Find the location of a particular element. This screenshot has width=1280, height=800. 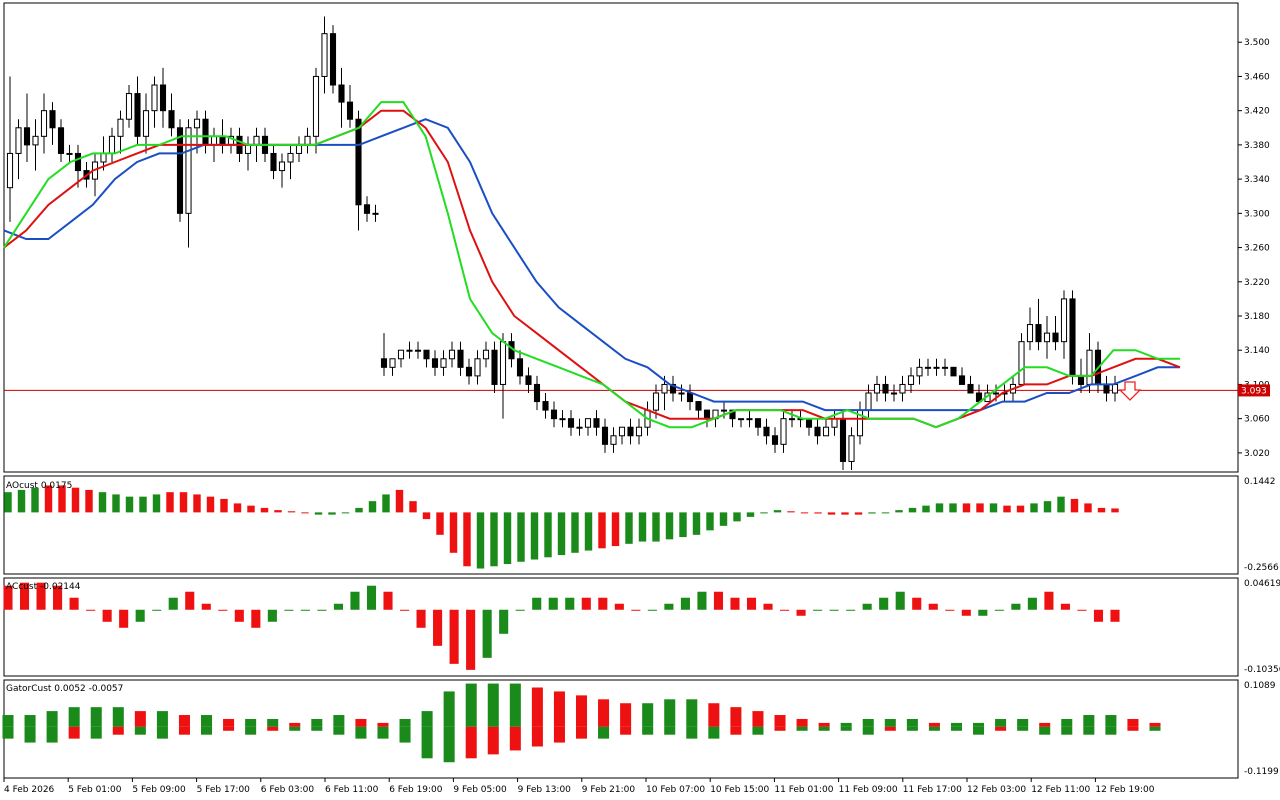

x-tick-label: 12 Feb 19:00 is located at coordinates (1124, 790).